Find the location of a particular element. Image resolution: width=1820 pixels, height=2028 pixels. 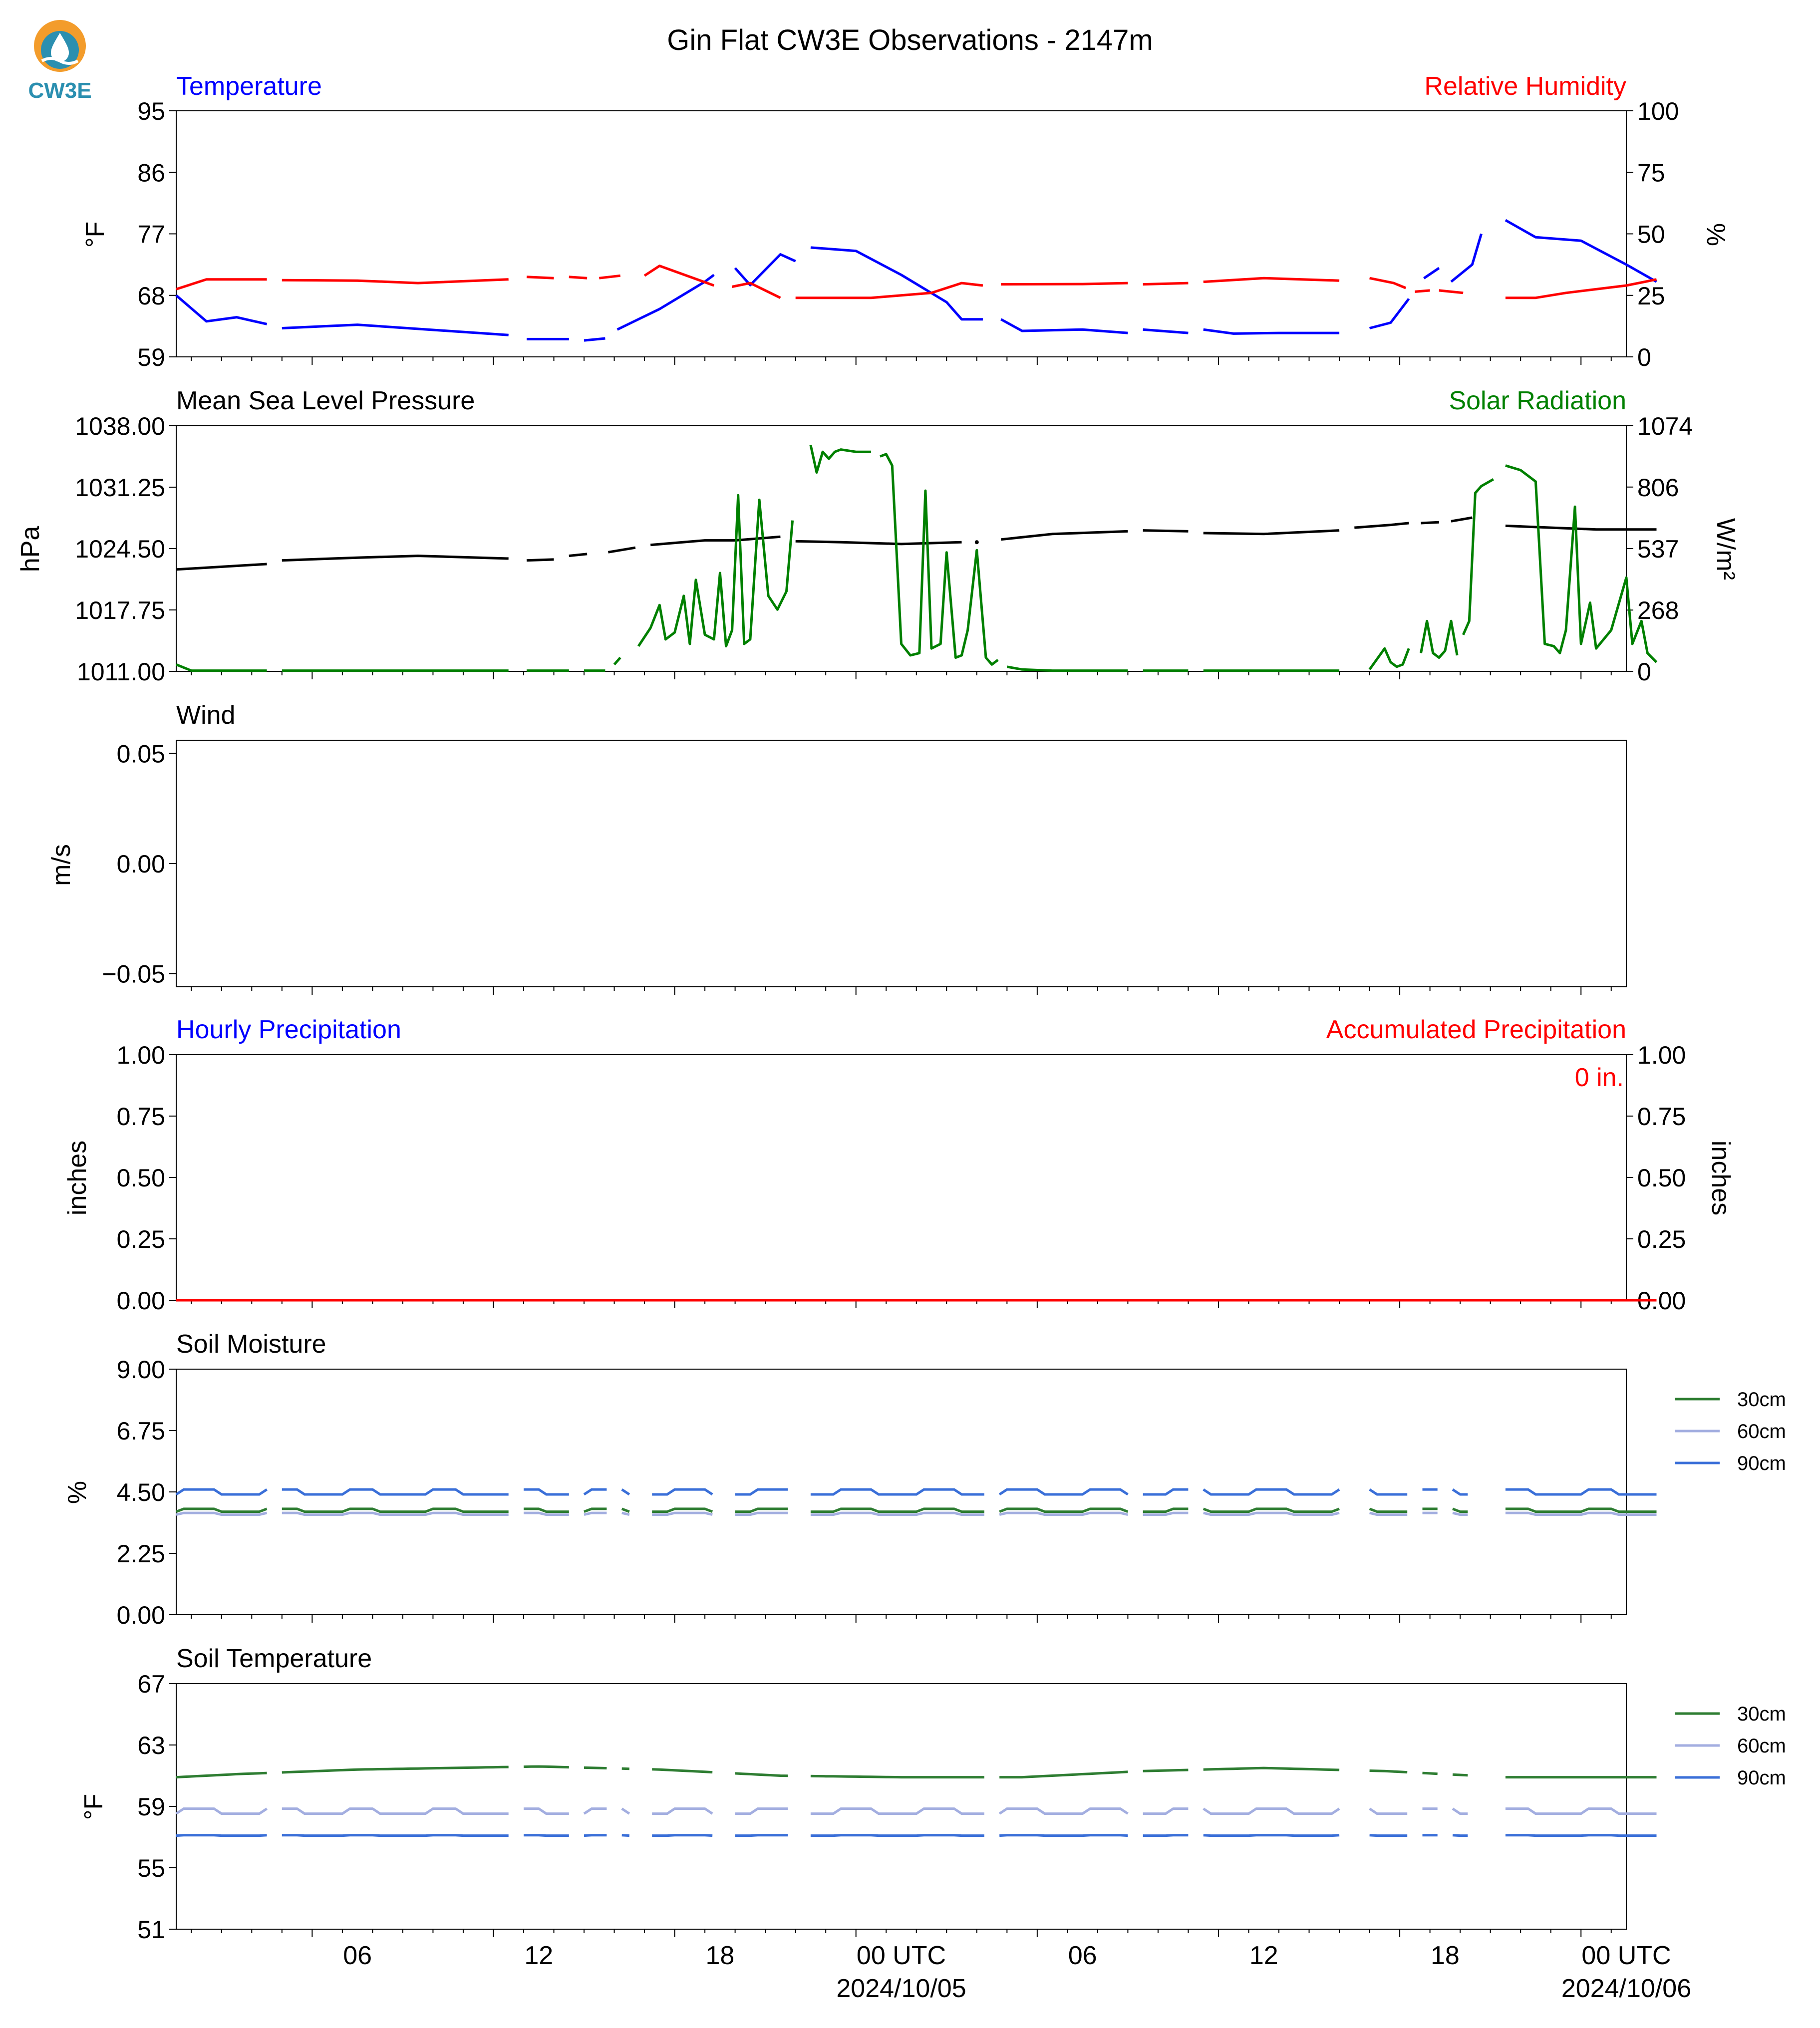

panel-title-solar-radiation: Solar Radiation is located at coordinates (1537, 400).